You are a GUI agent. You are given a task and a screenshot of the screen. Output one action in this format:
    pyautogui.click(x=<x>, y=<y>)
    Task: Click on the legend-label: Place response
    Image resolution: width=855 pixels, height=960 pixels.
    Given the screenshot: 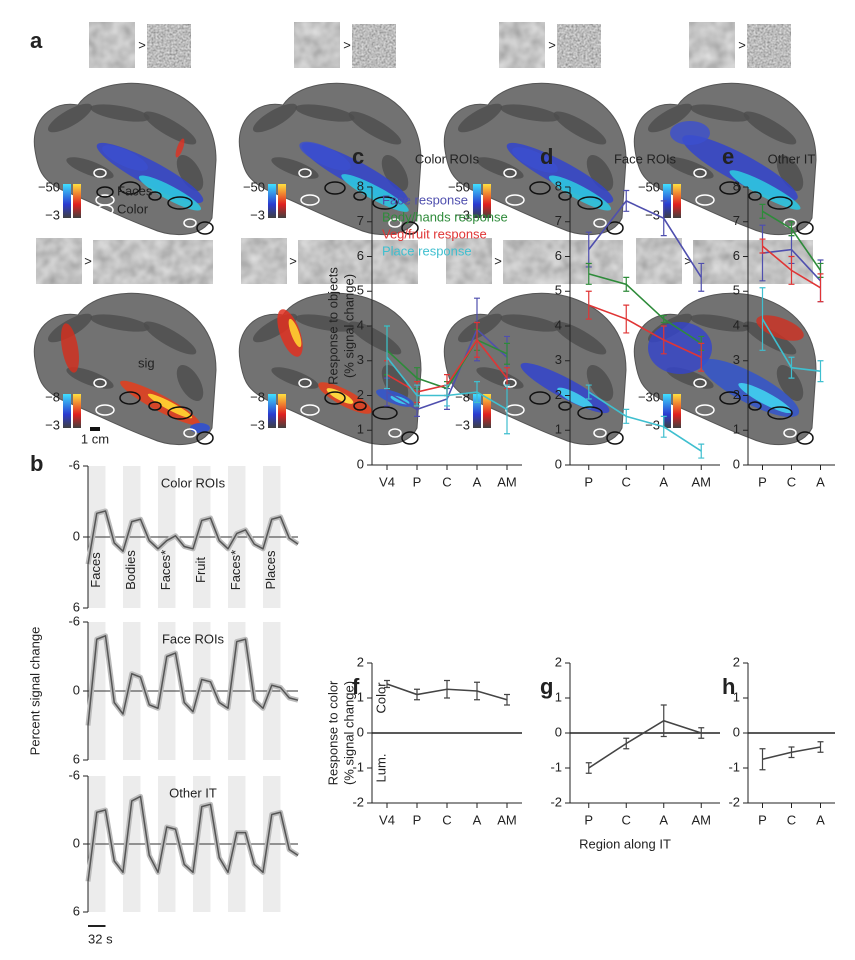 What is the action you would take?
    pyautogui.click(x=427, y=250)
    